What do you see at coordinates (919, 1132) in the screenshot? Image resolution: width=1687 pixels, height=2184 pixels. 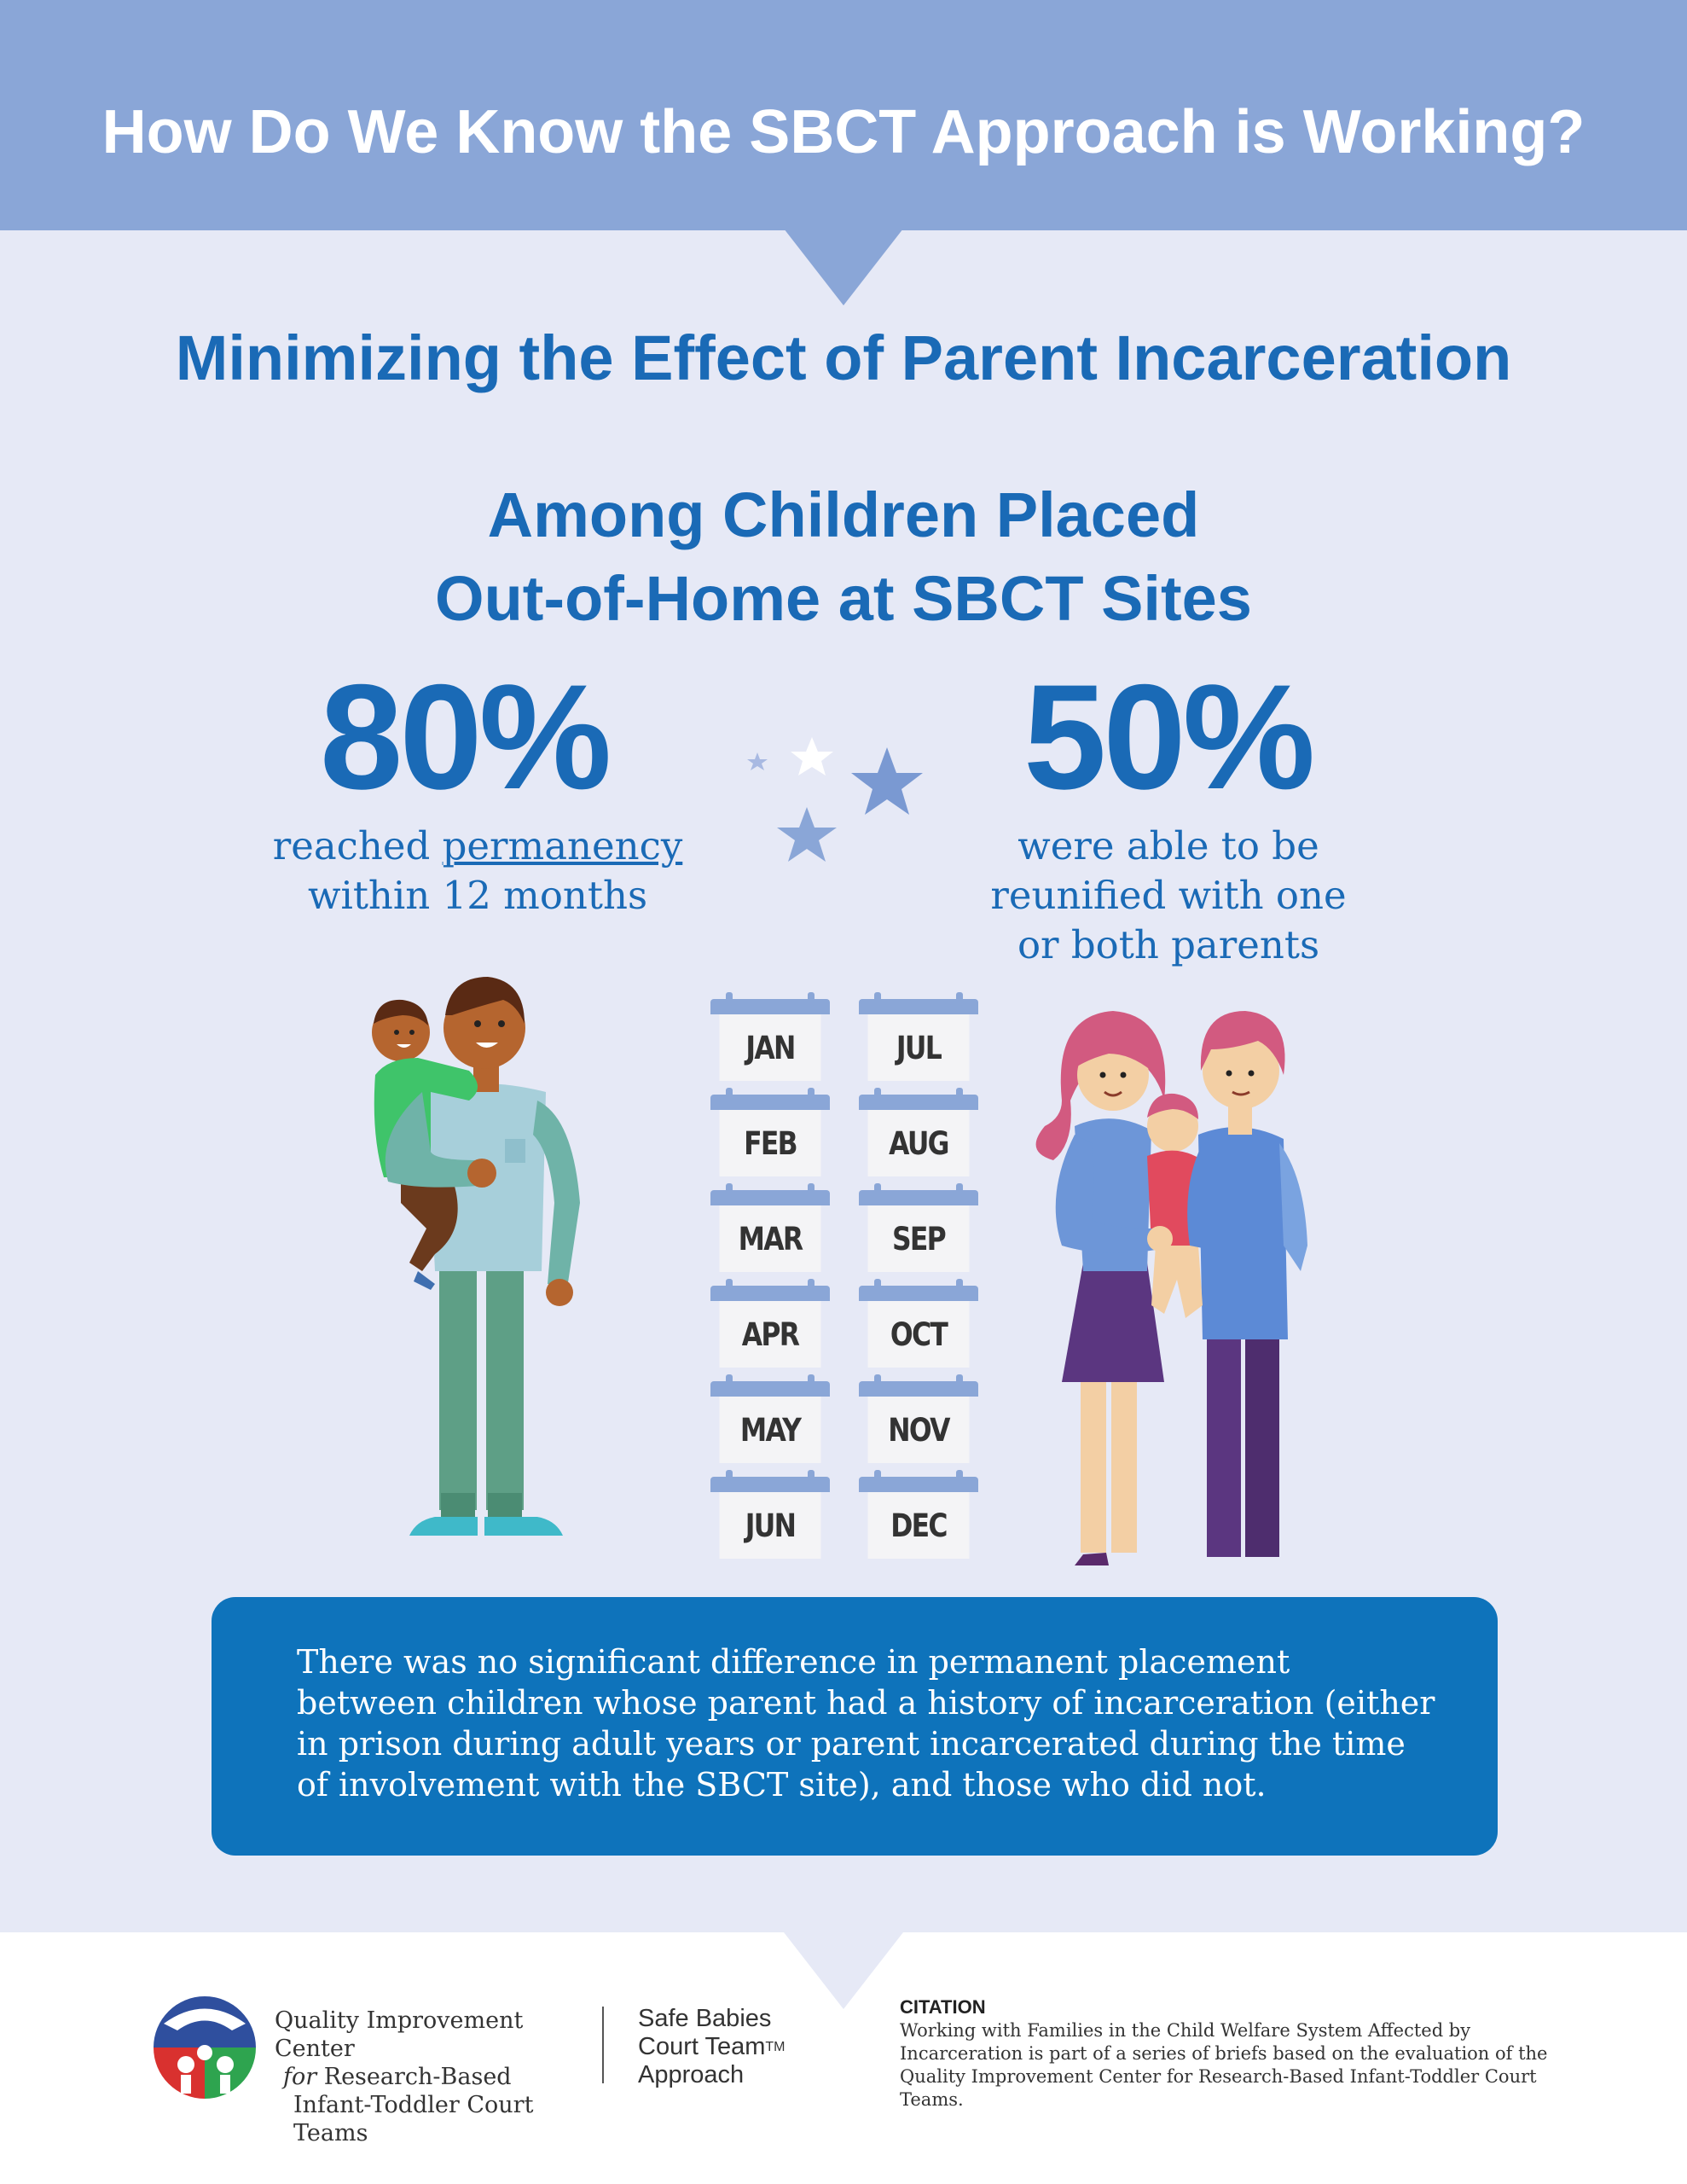 I see `calendar-aug: AUG` at bounding box center [919, 1132].